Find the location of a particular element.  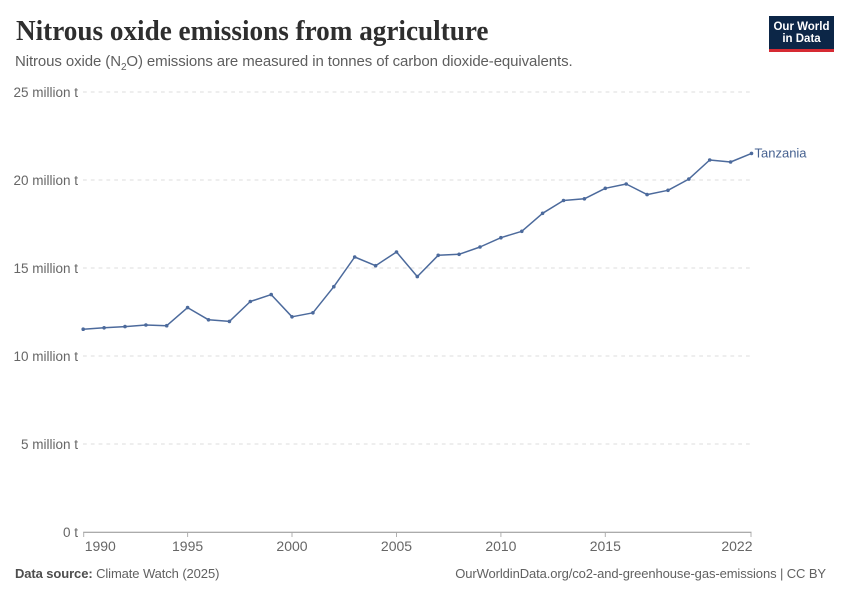

svg-text: 2022 is located at coordinates (736, 546).